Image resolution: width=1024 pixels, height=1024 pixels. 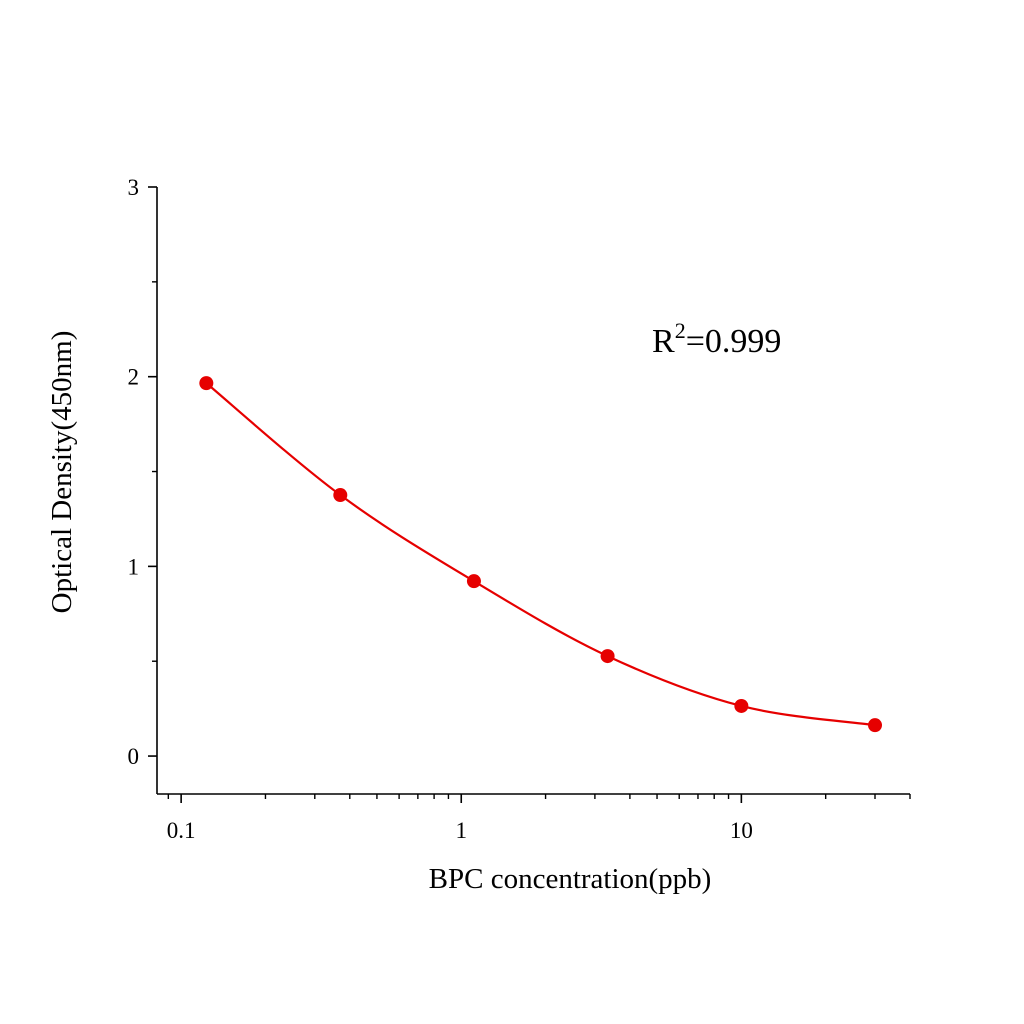 I want to click on x-tick-label: 1, so click(x=461, y=830).